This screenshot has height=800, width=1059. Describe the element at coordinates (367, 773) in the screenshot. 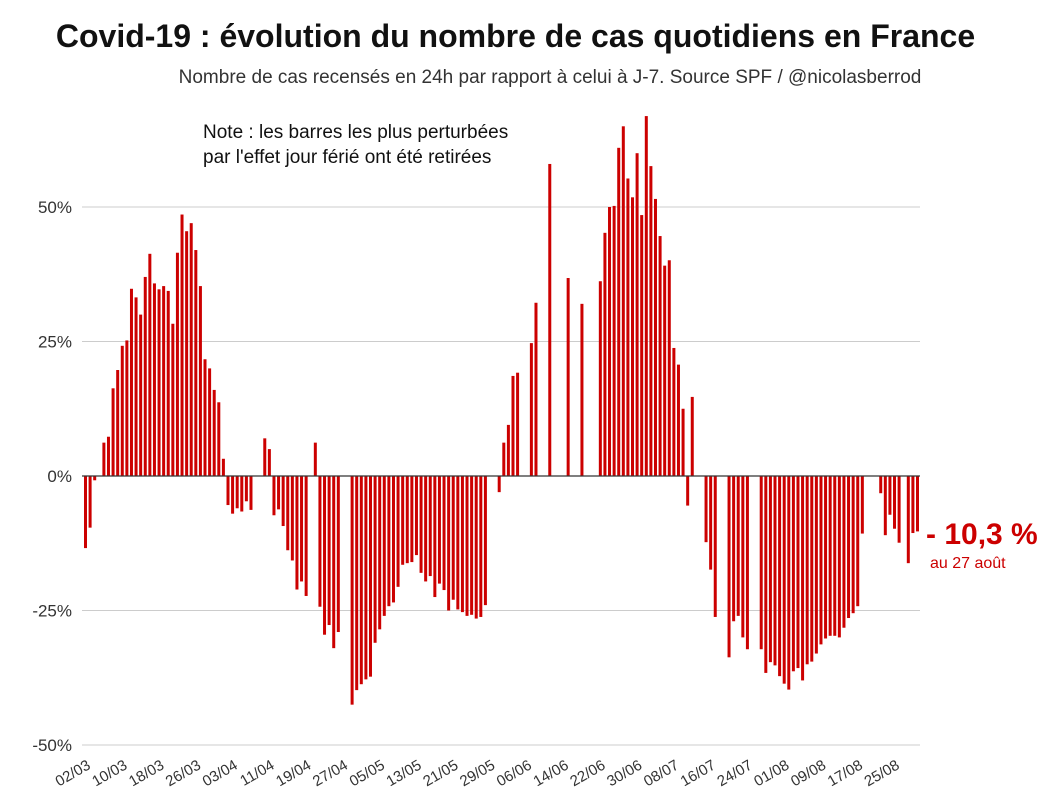

I see `x-tick-label: 05/05` at that location.